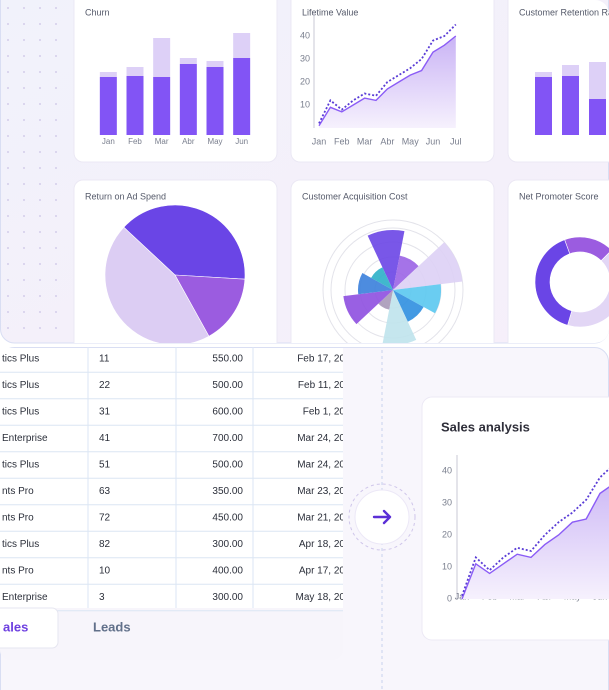  Describe the element at coordinates (227, 412) in the screenshot. I see `table-cell: 600.00` at that location.